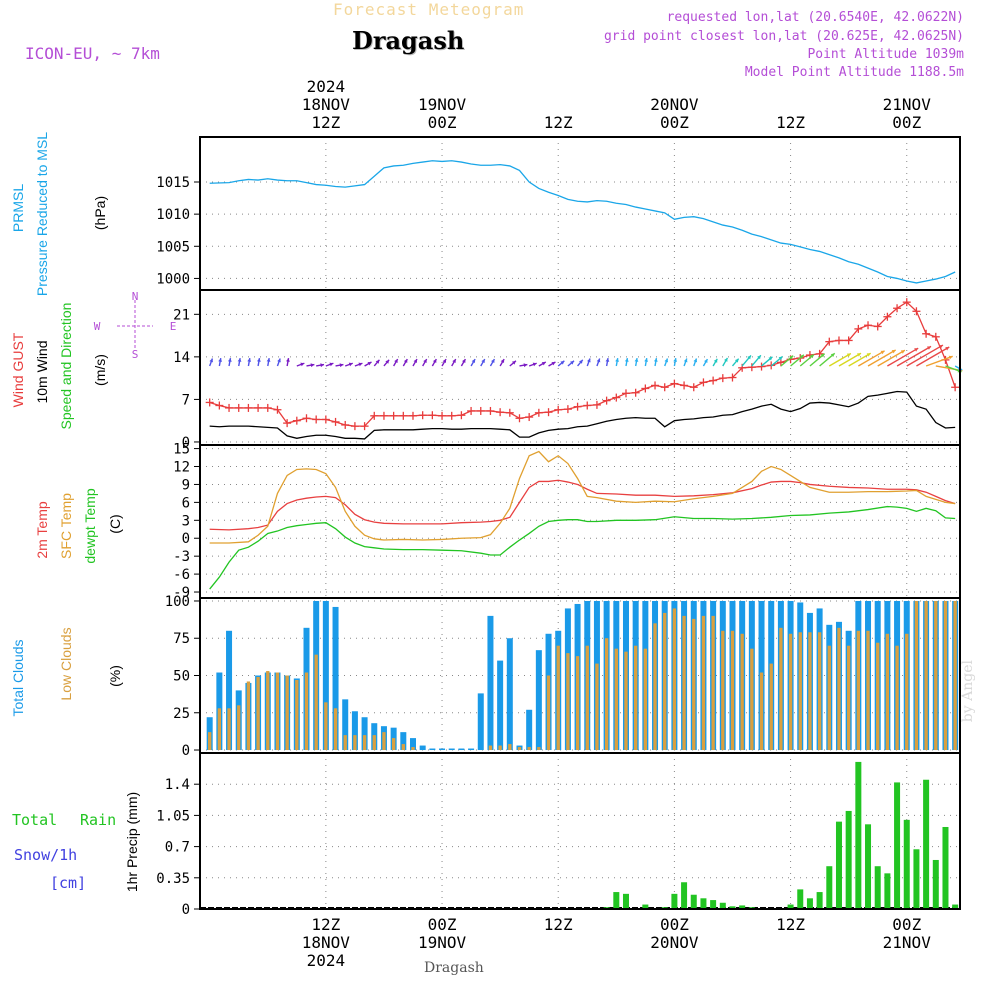  What do you see at coordinates (34, 820) in the screenshot?
I see `precip-legend-label: Total` at bounding box center [34, 820].